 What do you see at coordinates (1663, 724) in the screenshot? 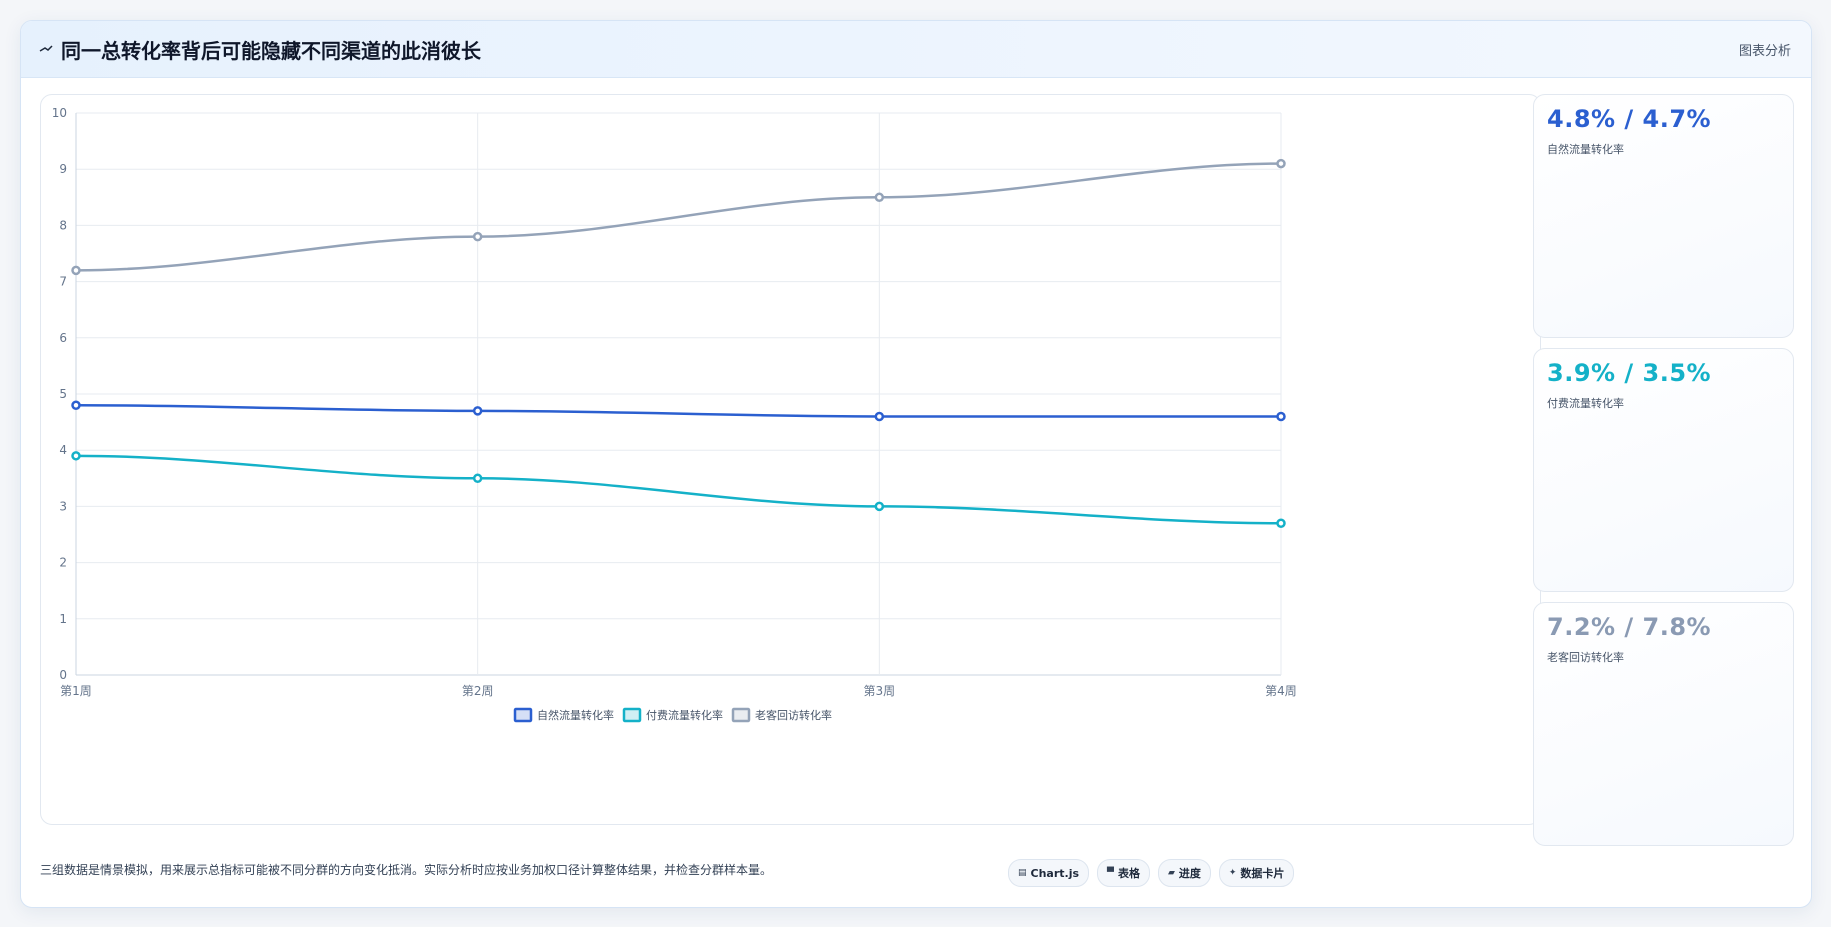
I see `stat-card-returning: 7.2% / 7.8% 老客回访转化率` at bounding box center [1663, 724].